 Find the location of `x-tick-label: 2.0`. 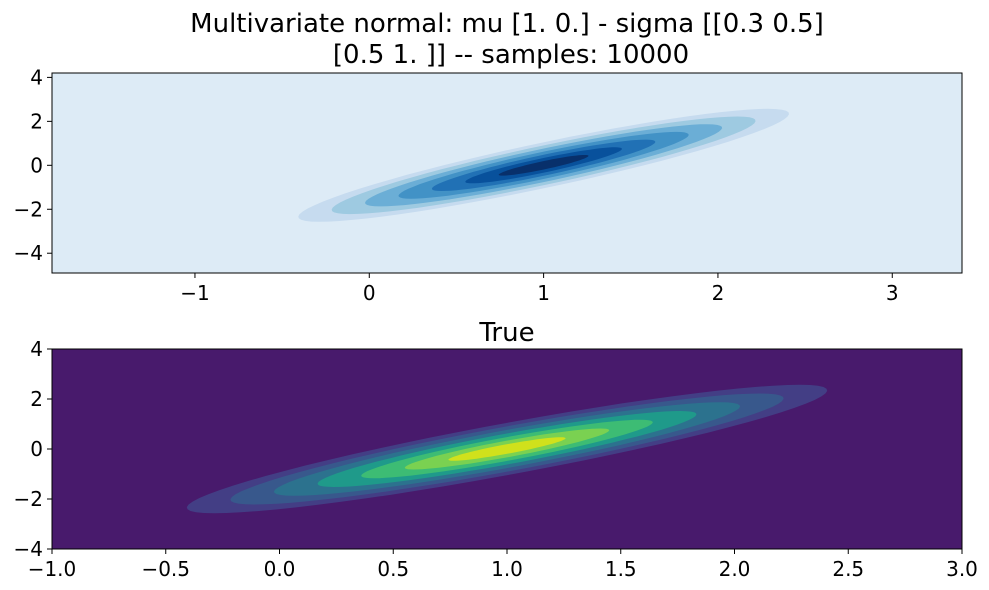

x-tick-label: 2.0 is located at coordinates (735, 569).